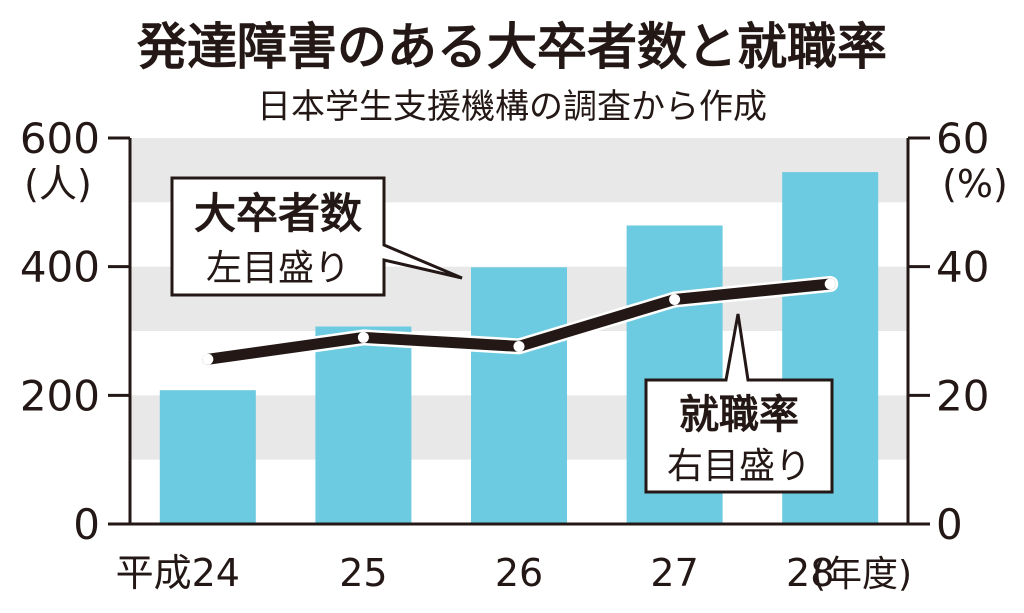 This screenshot has width=1024, height=613. I want to click on callout-bar-title: 大卒者数, so click(278, 213).